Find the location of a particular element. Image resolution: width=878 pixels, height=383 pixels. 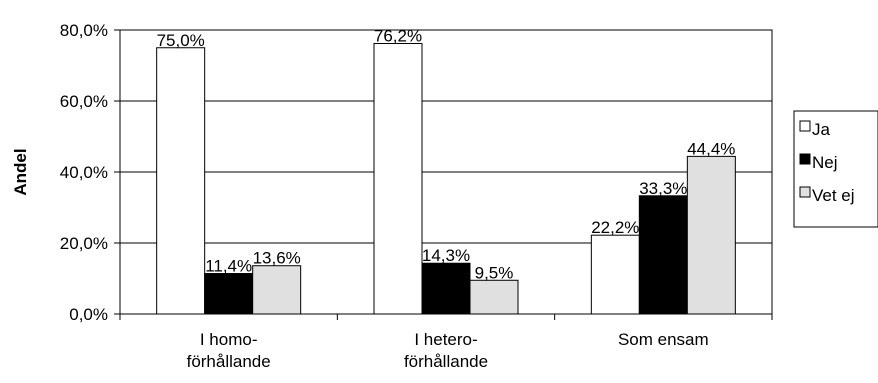

y-tick-label: 40,0% is located at coordinates (84, 172).